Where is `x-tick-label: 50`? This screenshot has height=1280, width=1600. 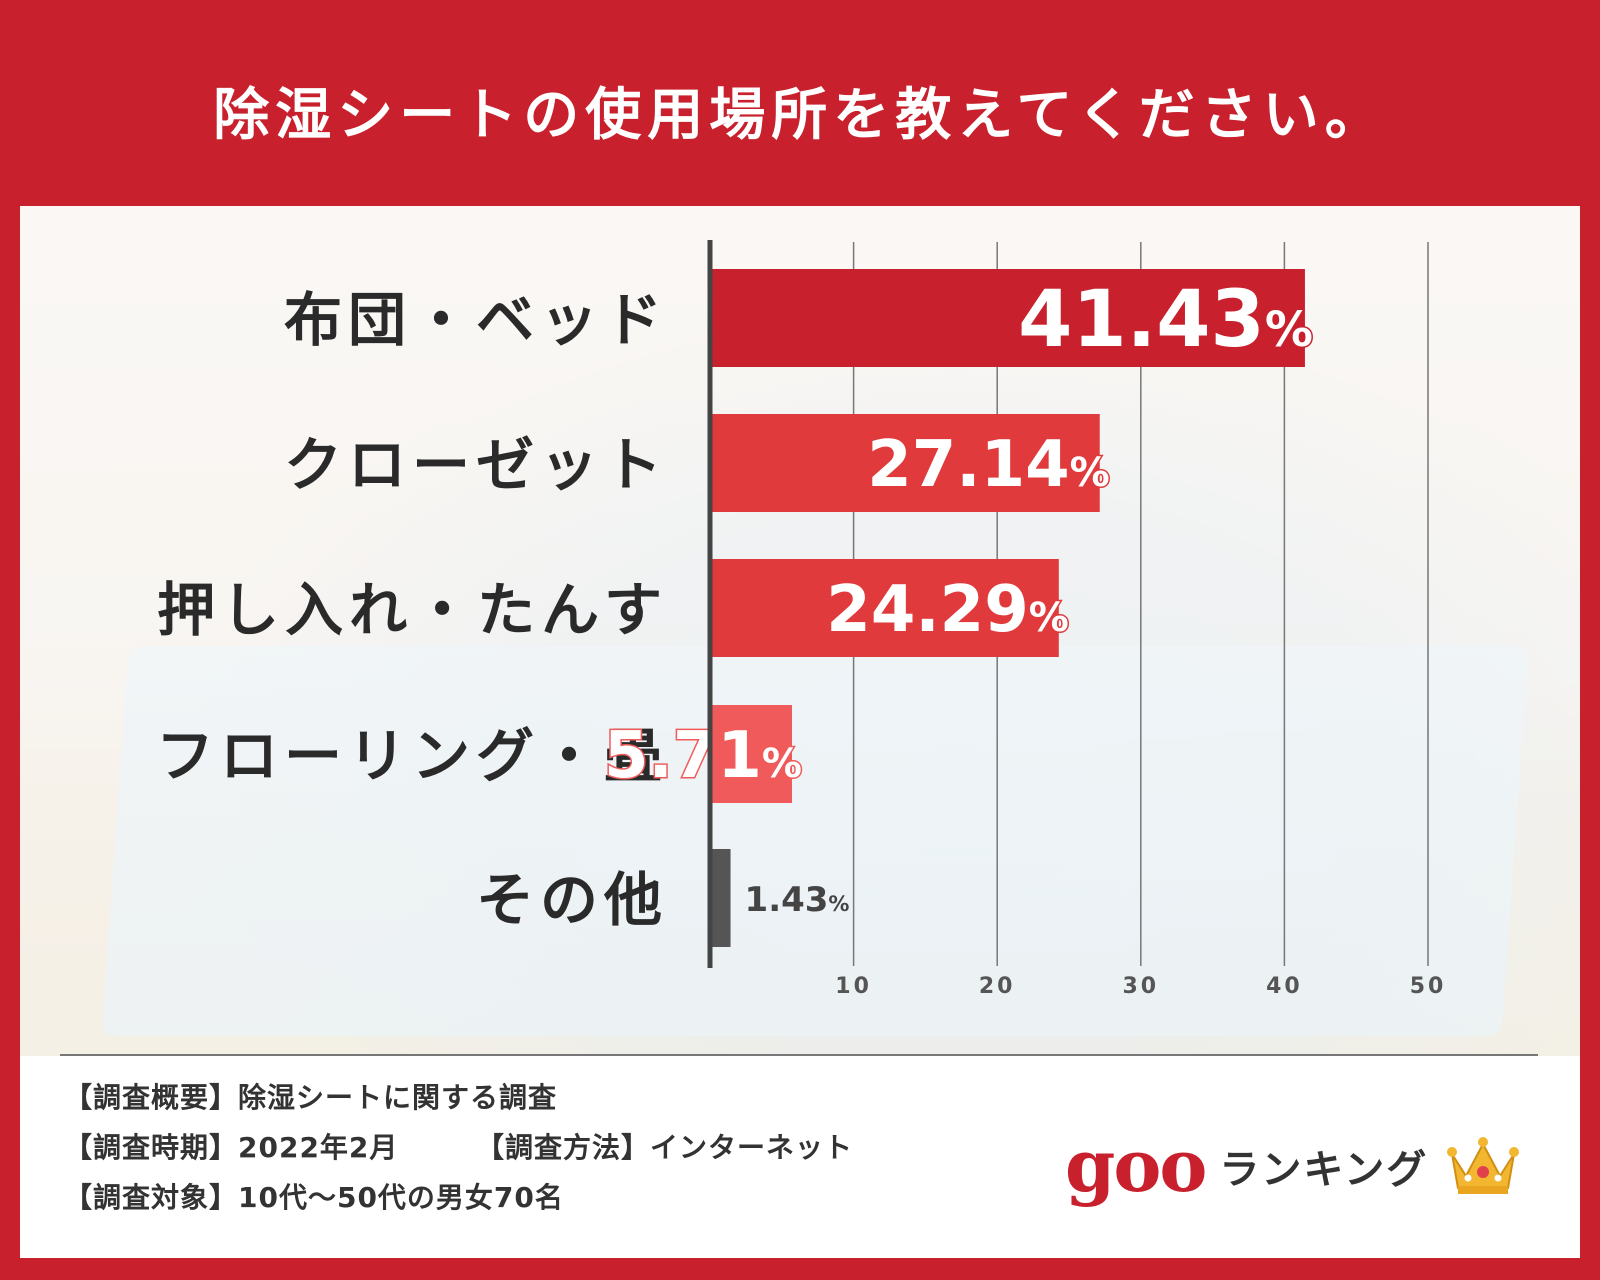 x-tick-label: 50 is located at coordinates (1428, 986).